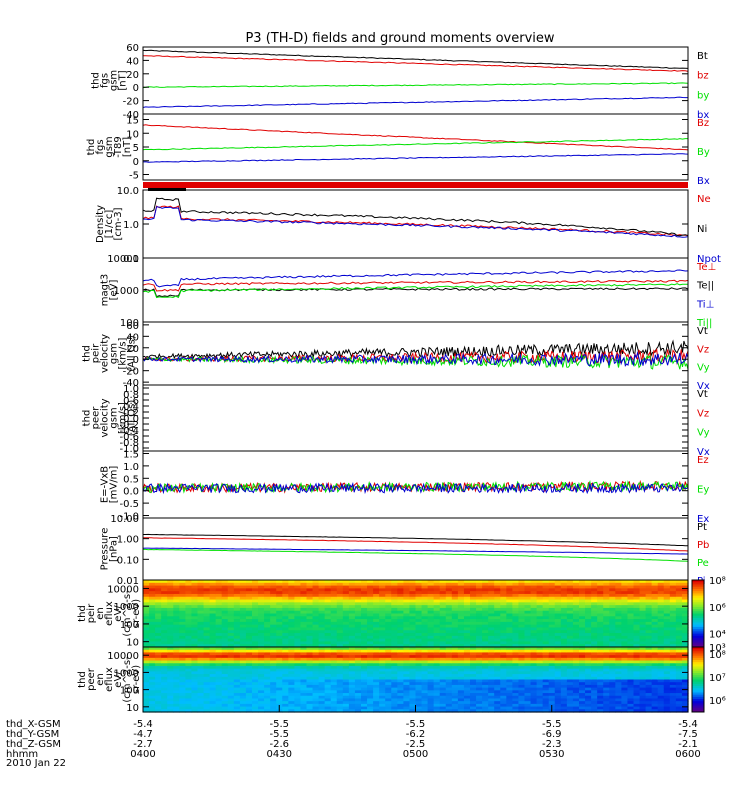 This screenshot has height=800, width=750. I want to click on y-tick-label: -1.0, so click(129, 449).